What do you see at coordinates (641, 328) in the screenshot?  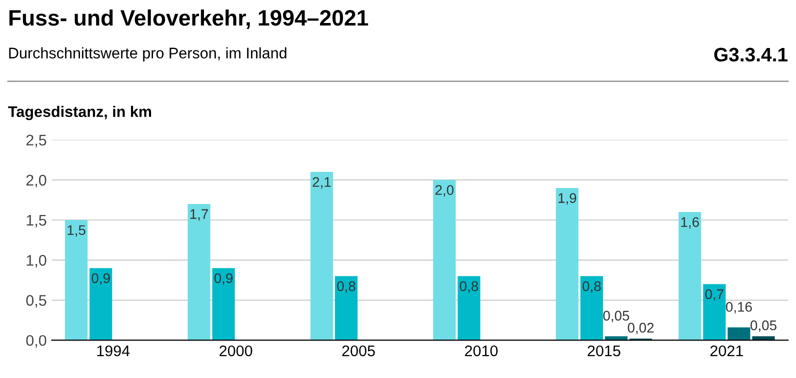 I see `data-label: 0,02` at bounding box center [641, 328].